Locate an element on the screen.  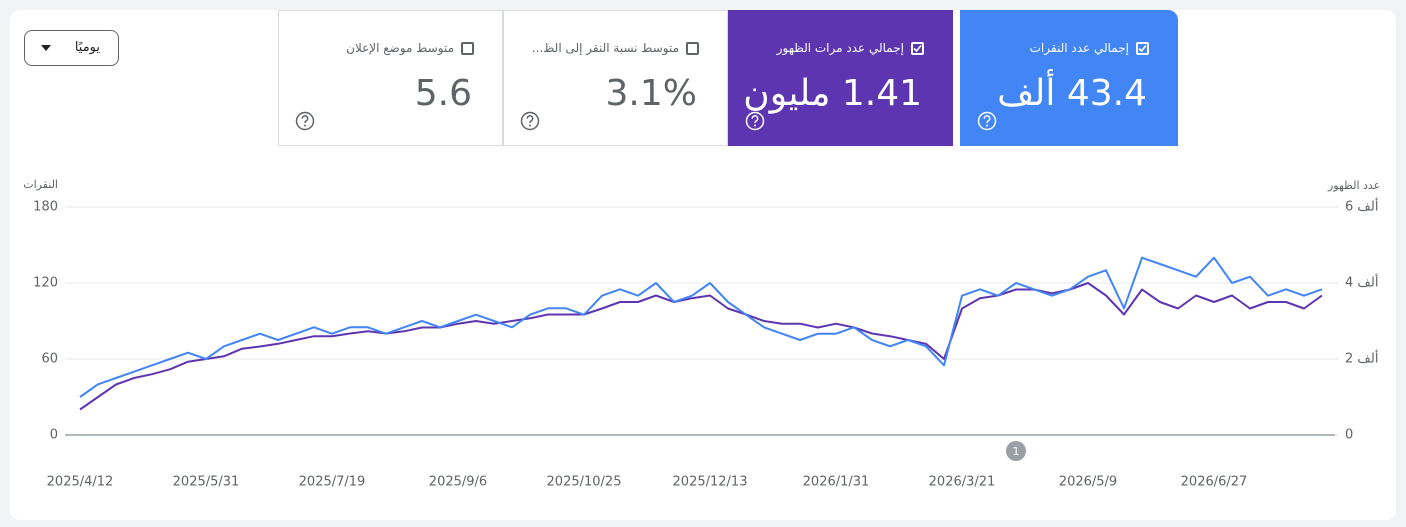
dropdown-arrow is located at coordinates (46, 48).